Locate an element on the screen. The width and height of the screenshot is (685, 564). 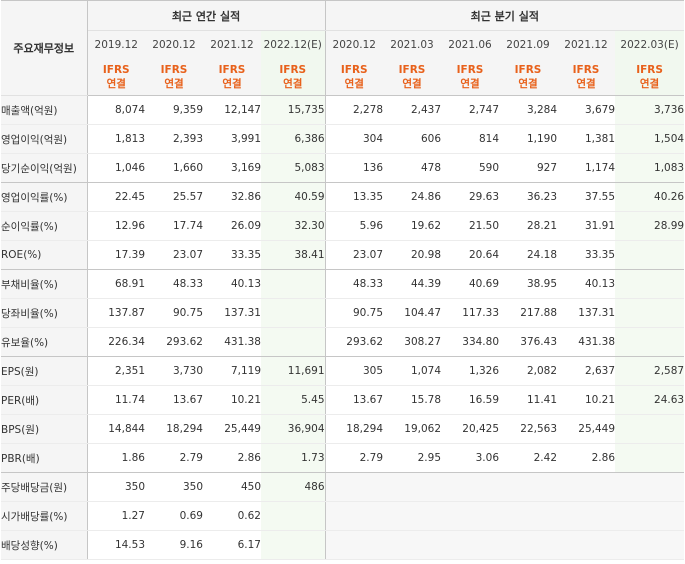
annual-value-cell: 2,351 is located at coordinates (116, 371).